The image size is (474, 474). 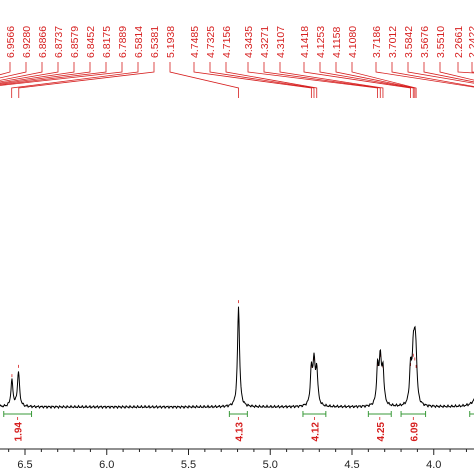 I want to click on peak-label: 4.1080, so click(x=353, y=42).